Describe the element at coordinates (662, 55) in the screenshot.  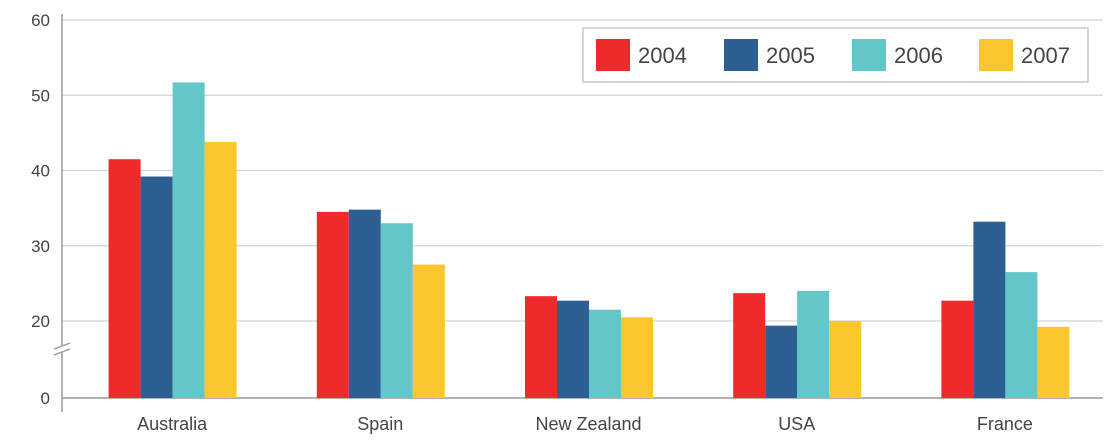
I see `legend-label: 2004` at that location.